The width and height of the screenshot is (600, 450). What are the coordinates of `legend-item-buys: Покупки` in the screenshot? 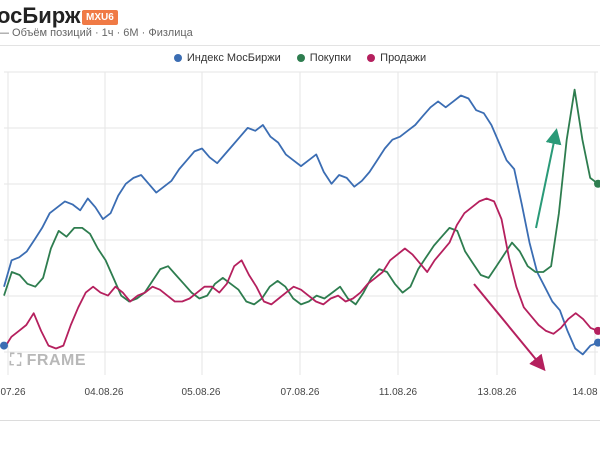 It's located at (324, 58).